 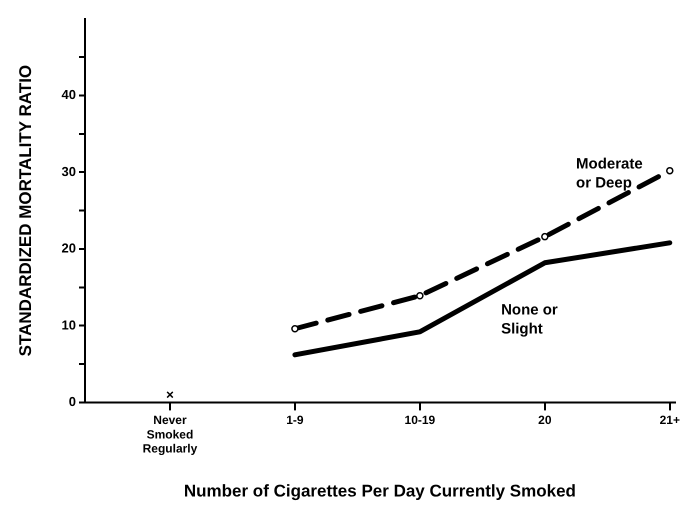 What do you see at coordinates (72, 401) in the screenshot?
I see `y-tick-label: 0` at bounding box center [72, 401].